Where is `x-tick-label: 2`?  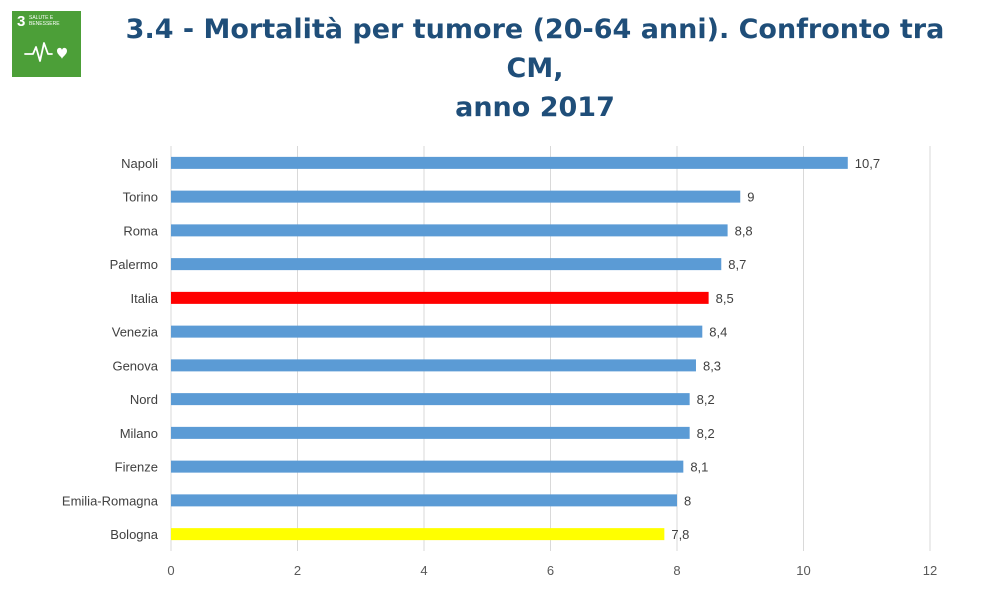
x-tick-label: 2 is located at coordinates (297, 570).